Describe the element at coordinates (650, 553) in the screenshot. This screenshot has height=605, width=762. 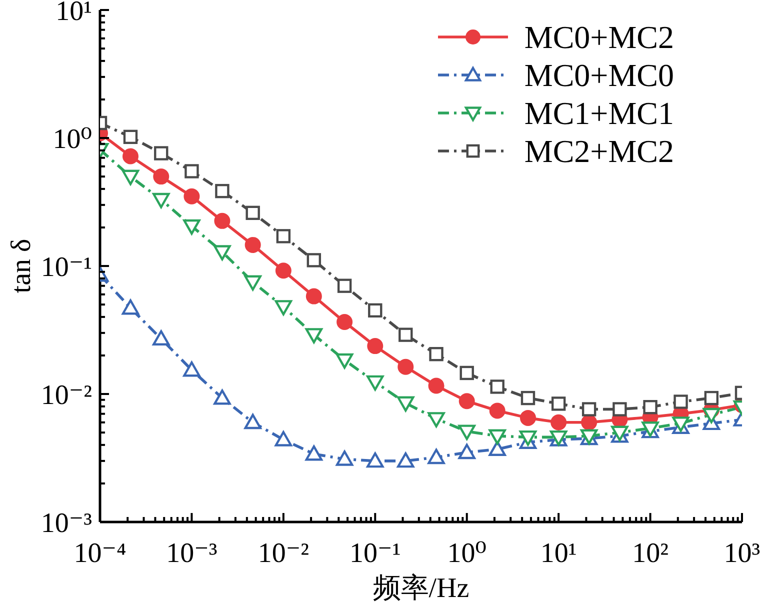
I see `x-tick-label: 10²` at that location.